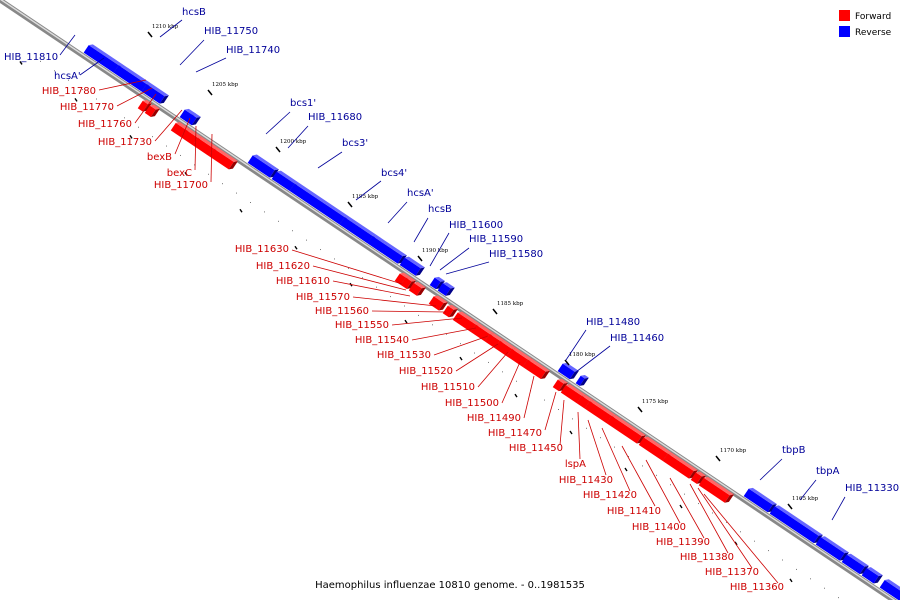 The width and height of the screenshot is (900, 600). I want to click on scale-label: 1195 kbp, so click(365, 197).